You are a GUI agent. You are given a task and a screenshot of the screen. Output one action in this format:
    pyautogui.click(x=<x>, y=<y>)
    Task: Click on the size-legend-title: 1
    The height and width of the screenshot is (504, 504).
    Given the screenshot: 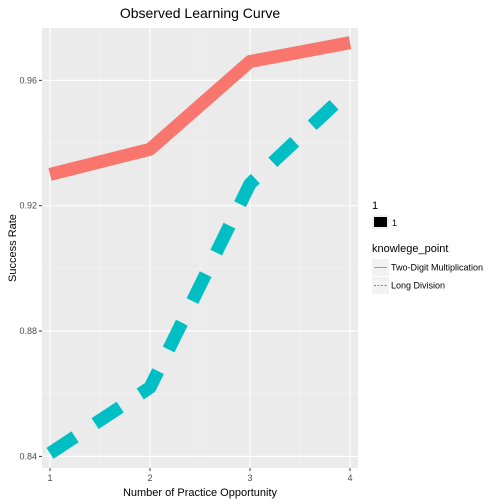 What is the action you would take?
    pyautogui.click(x=375, y=206)
    